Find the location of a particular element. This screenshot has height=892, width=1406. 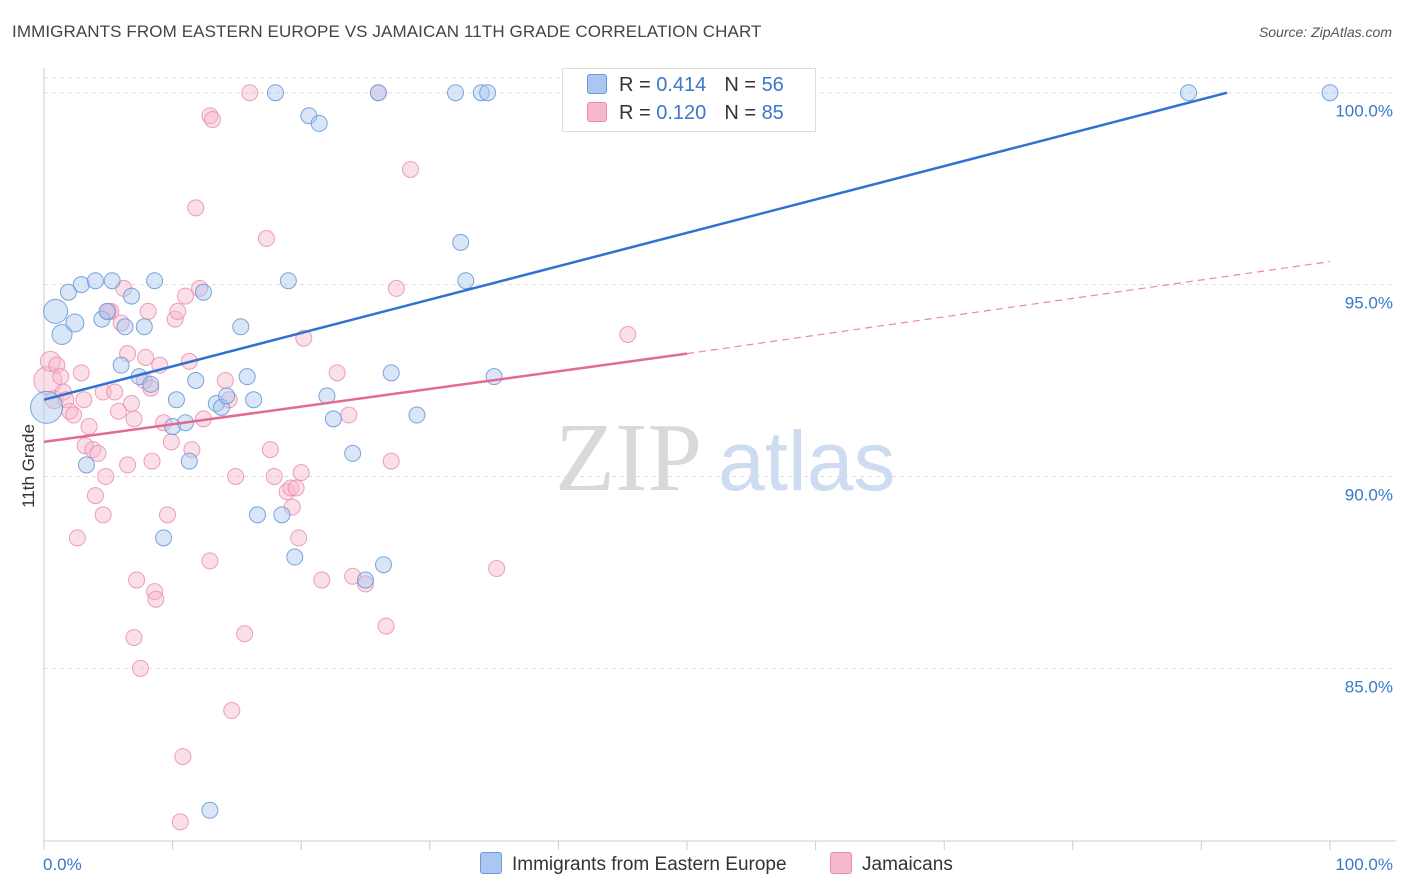

source-label: Source: ZipAtlas.com is located at coordinates (1325, 32).